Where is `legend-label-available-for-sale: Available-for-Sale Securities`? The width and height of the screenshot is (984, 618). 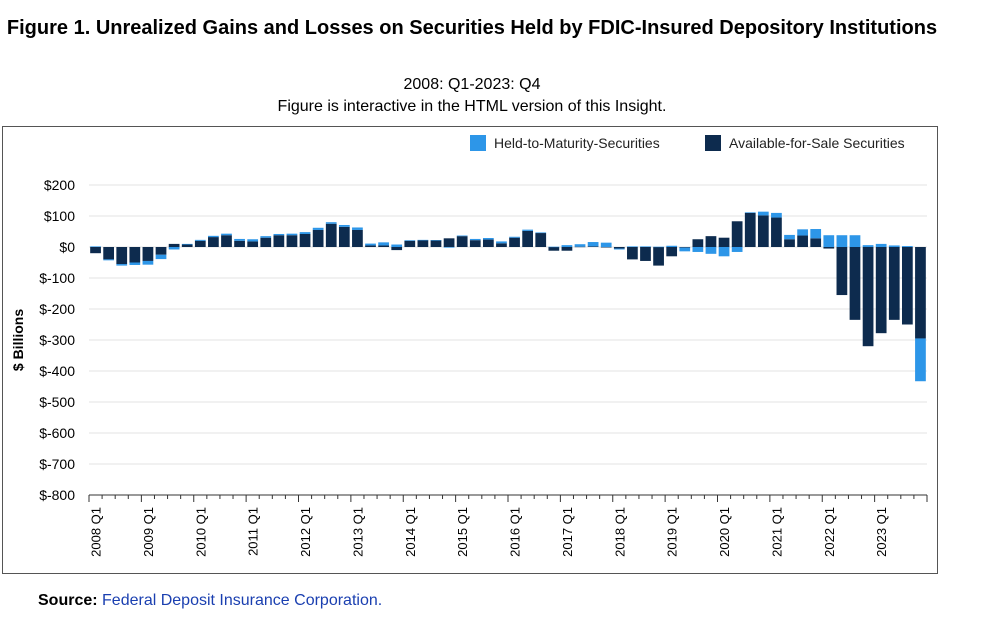 legend-label-available-for-sale: Available-for-Sale Securities is located at coordinates (817, 143).